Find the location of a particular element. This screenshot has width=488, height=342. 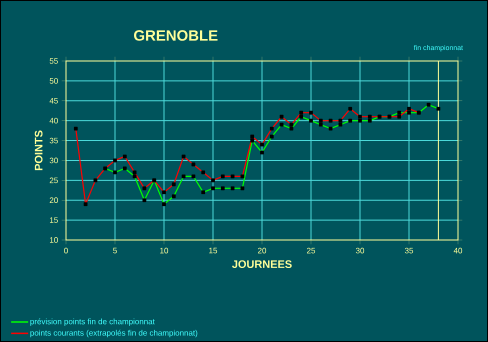

y-axis-title: POINTS is located at coordinates (38, 150).